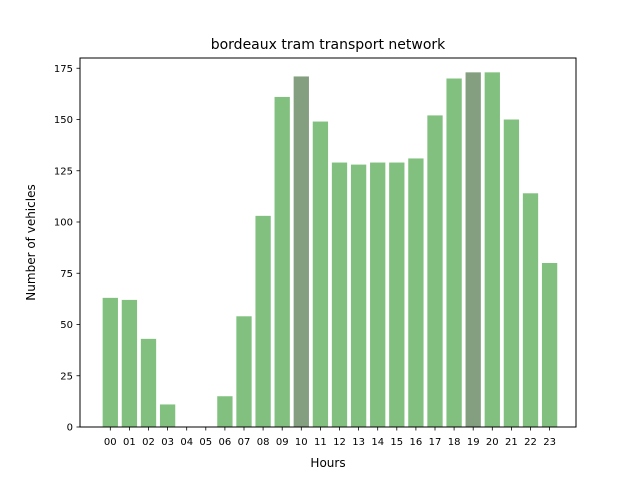 This screenshot has width=640, height=480. What do you see at coordinates (492, 442) in the screenshot?
I see `x-tick-label: 20` at bounding box center [492, 442].